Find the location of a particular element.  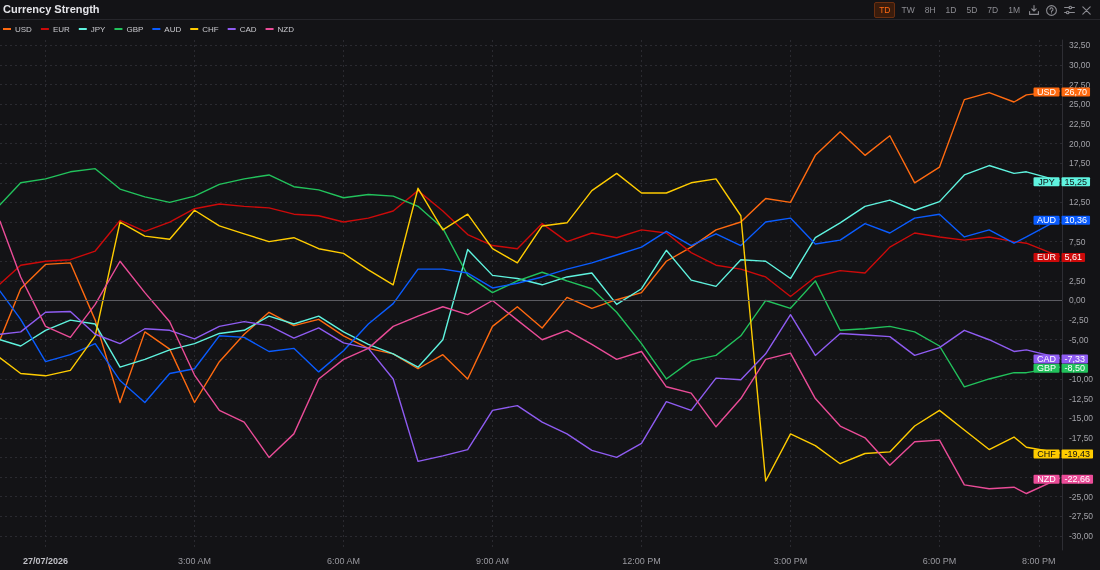

x-tick-label: 3:00 AM is located at coordinates (195, 560).